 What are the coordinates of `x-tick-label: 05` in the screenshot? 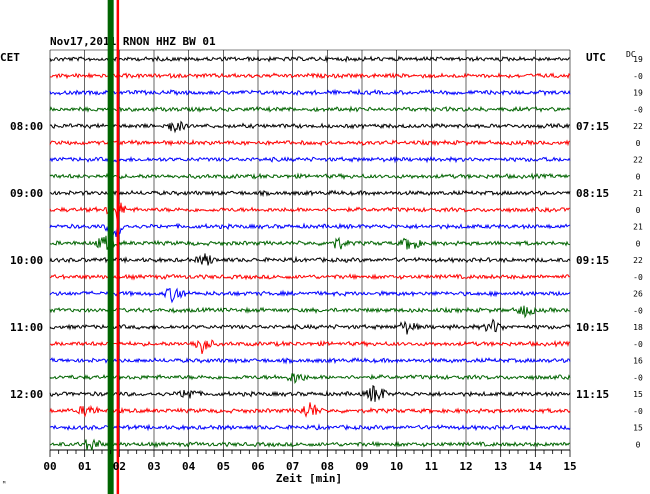 It's located at (223, 466).